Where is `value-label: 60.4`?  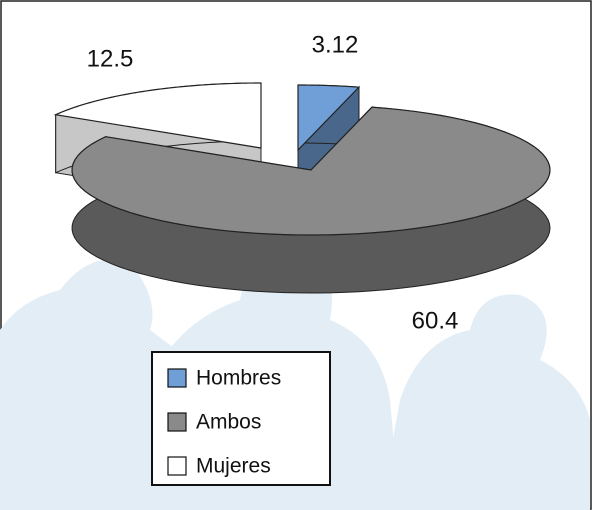
value-label: 60.4 is located at coordinates (435, 320).